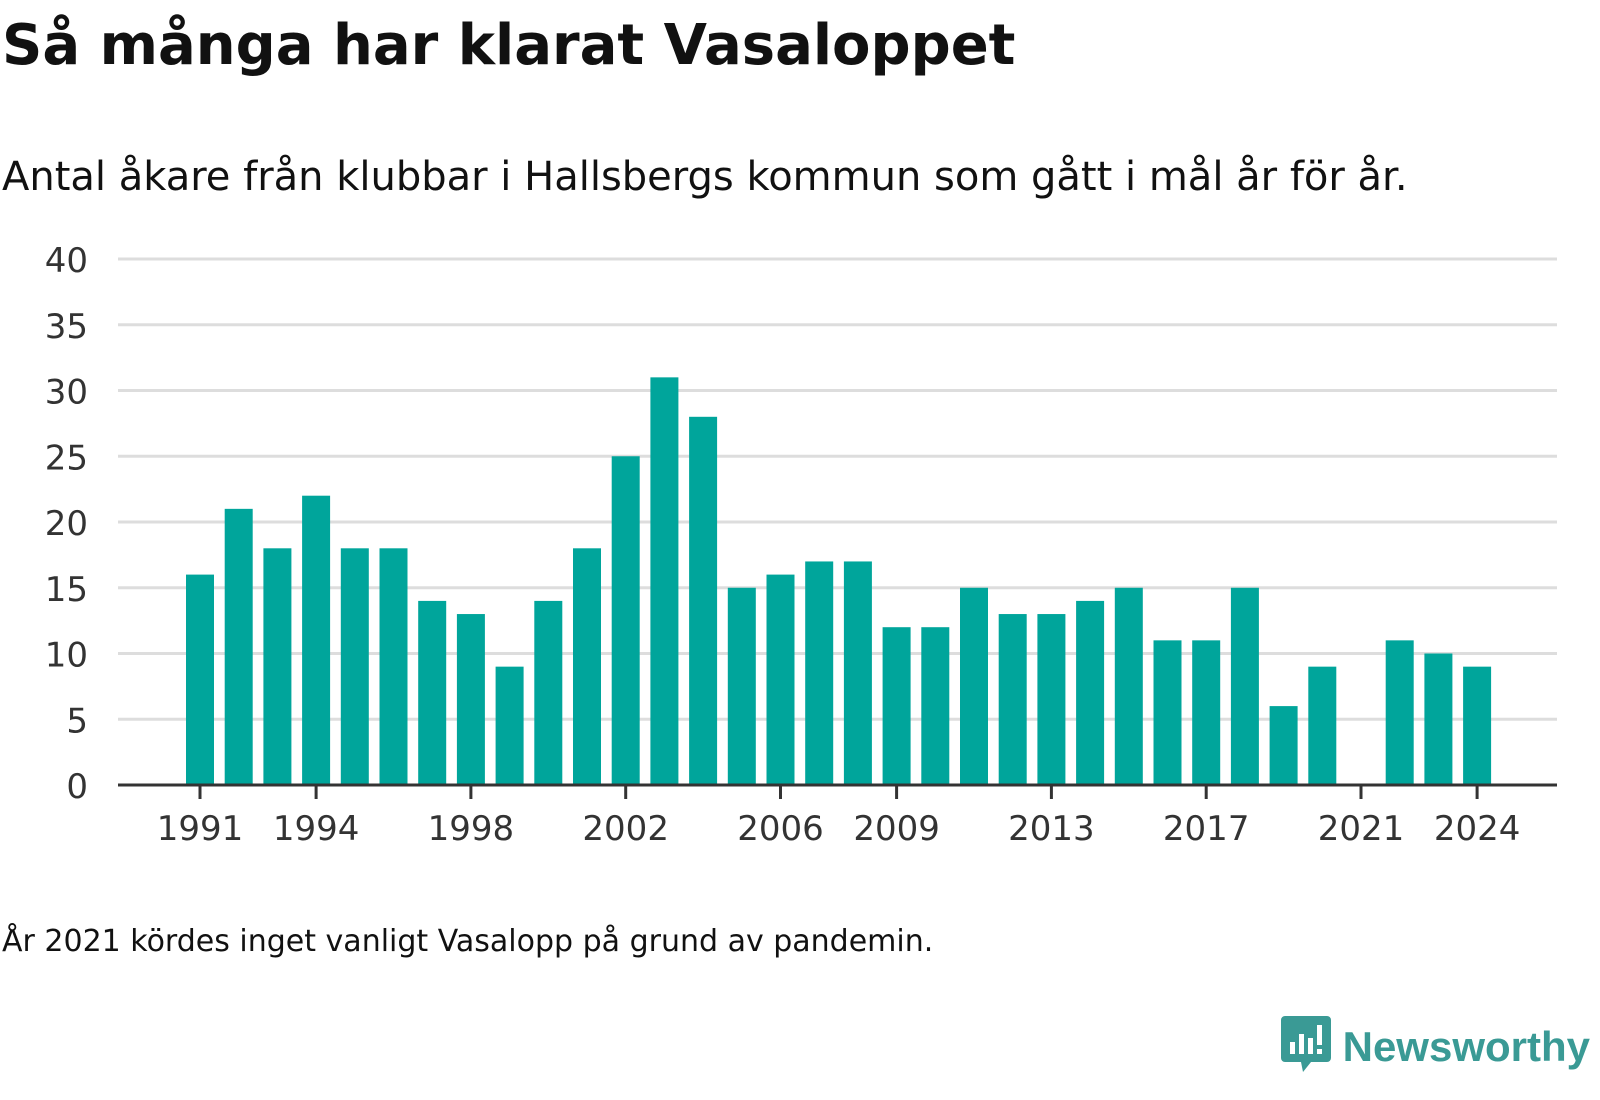 This screenshot has width=1600, height=1100. Describe the element at coordinates (77, 787) in the screenshot. I see `y-tick-label: 0` at that location.